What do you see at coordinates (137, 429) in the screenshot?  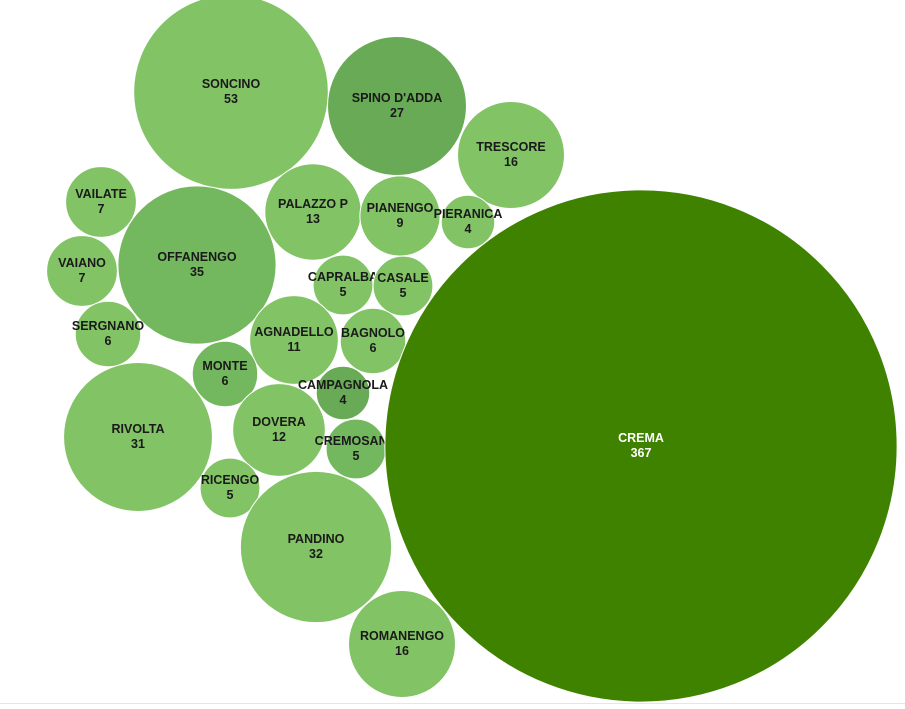 I see `bubble-label: RIVOLTA` at bounding box center [137, 429].